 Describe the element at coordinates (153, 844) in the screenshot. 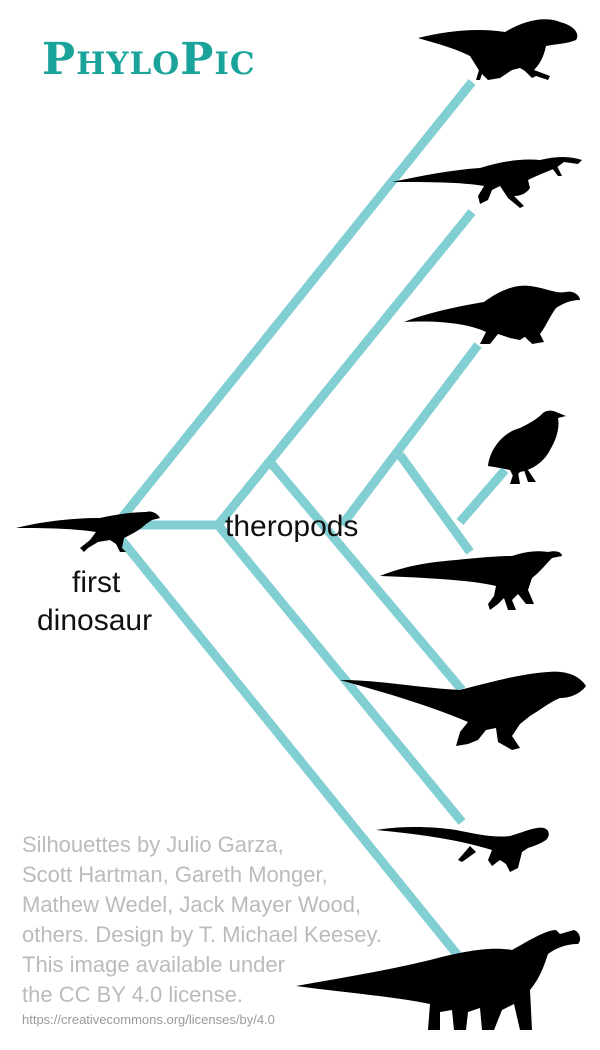

I see `credit-line-1: Silhouettes by Julio Garza,` at that location.